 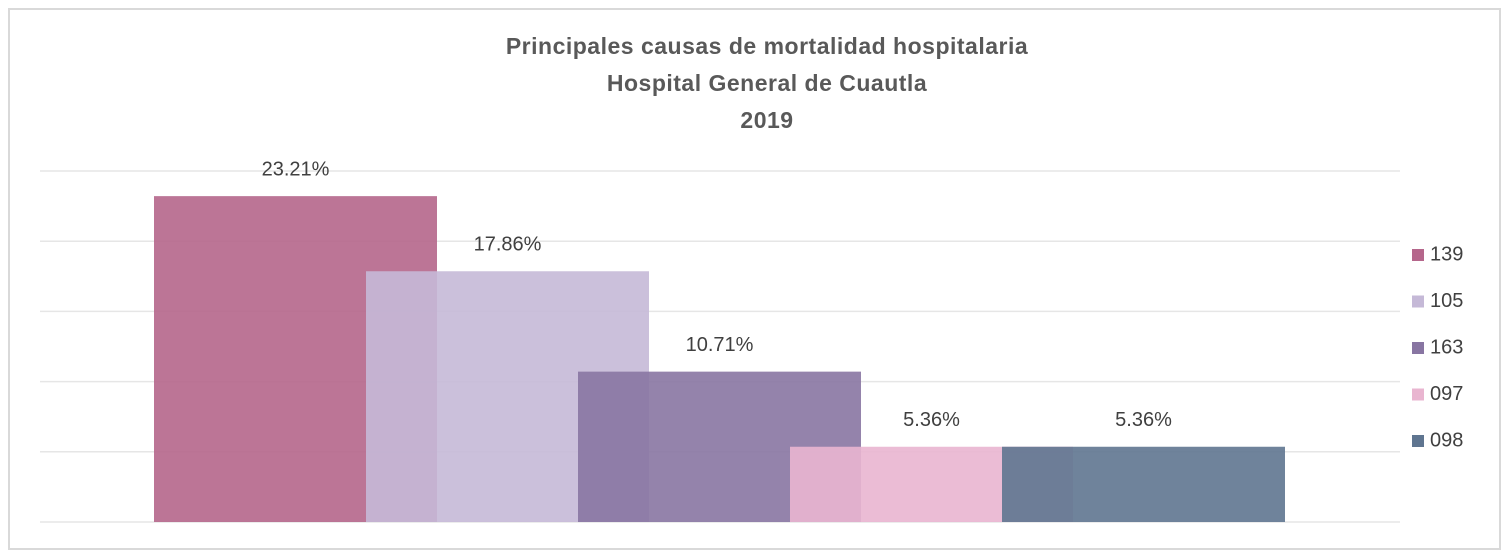 I want to click on legend-label: 163, so click(x=1446, y=347).